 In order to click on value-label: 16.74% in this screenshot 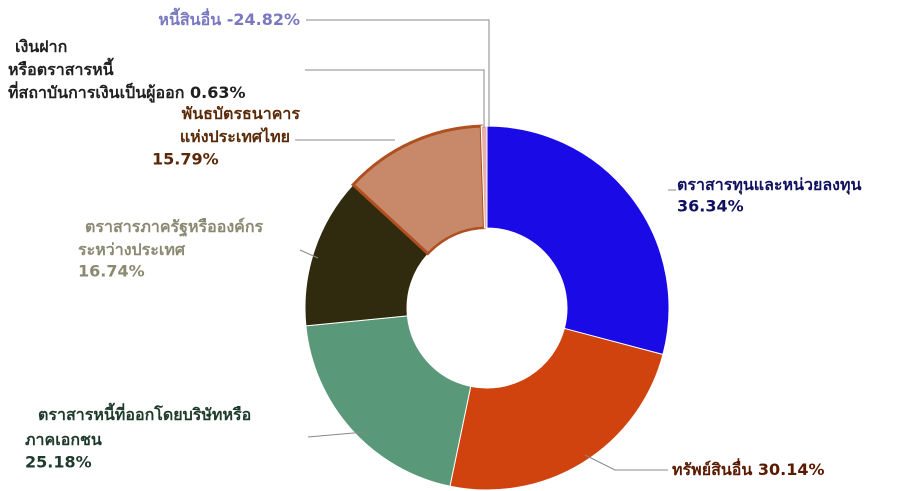, I will do `click(111, 271)`.